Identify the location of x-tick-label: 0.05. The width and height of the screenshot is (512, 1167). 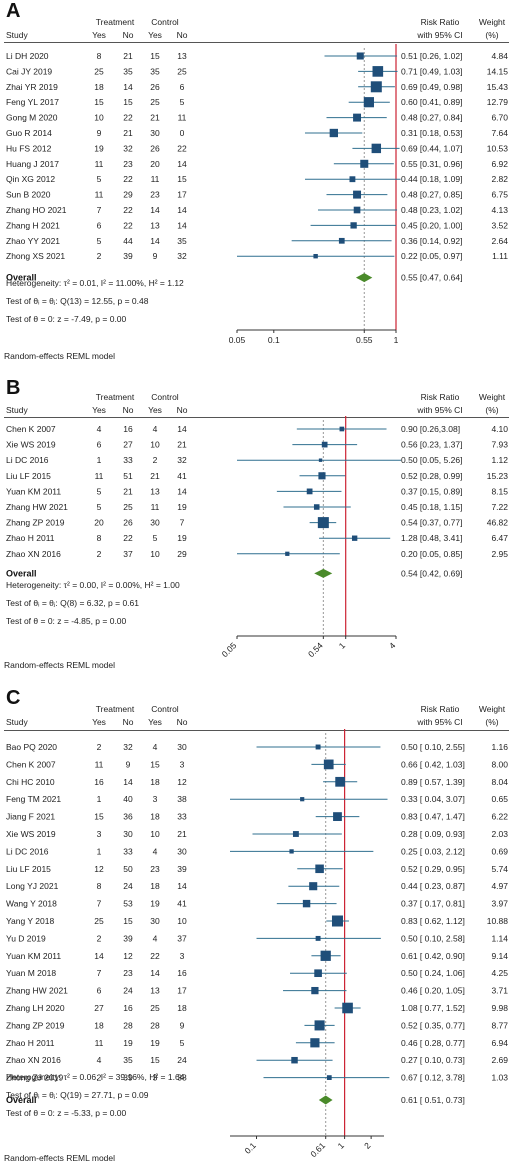
(229, 649).